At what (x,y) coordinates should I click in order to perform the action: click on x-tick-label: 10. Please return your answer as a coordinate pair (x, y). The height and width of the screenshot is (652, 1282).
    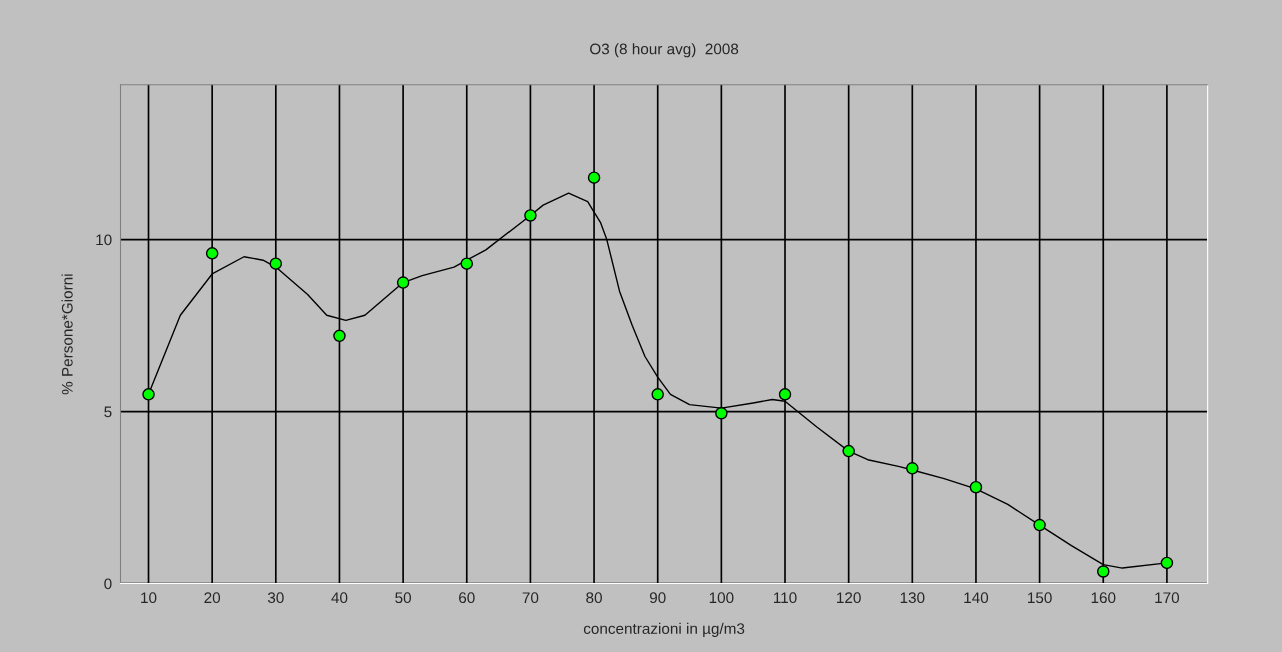
    Looking at the image, I should click on (149, 598).